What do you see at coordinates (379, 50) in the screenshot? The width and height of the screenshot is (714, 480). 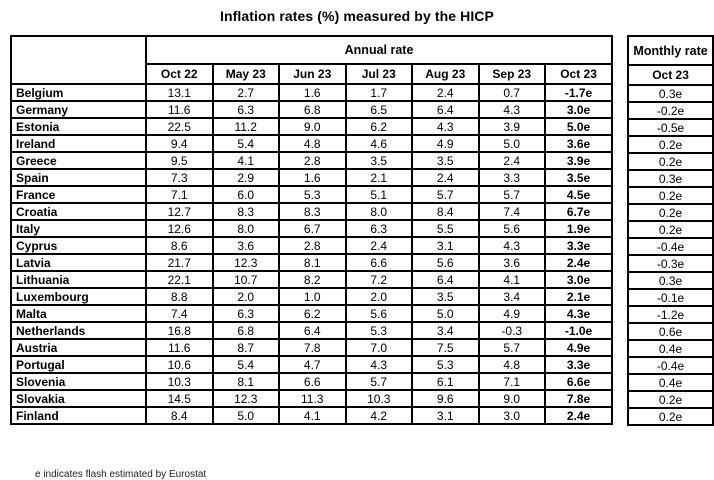 I see `annual-rate-header: Annual rate` at bounding box center [379, 50].